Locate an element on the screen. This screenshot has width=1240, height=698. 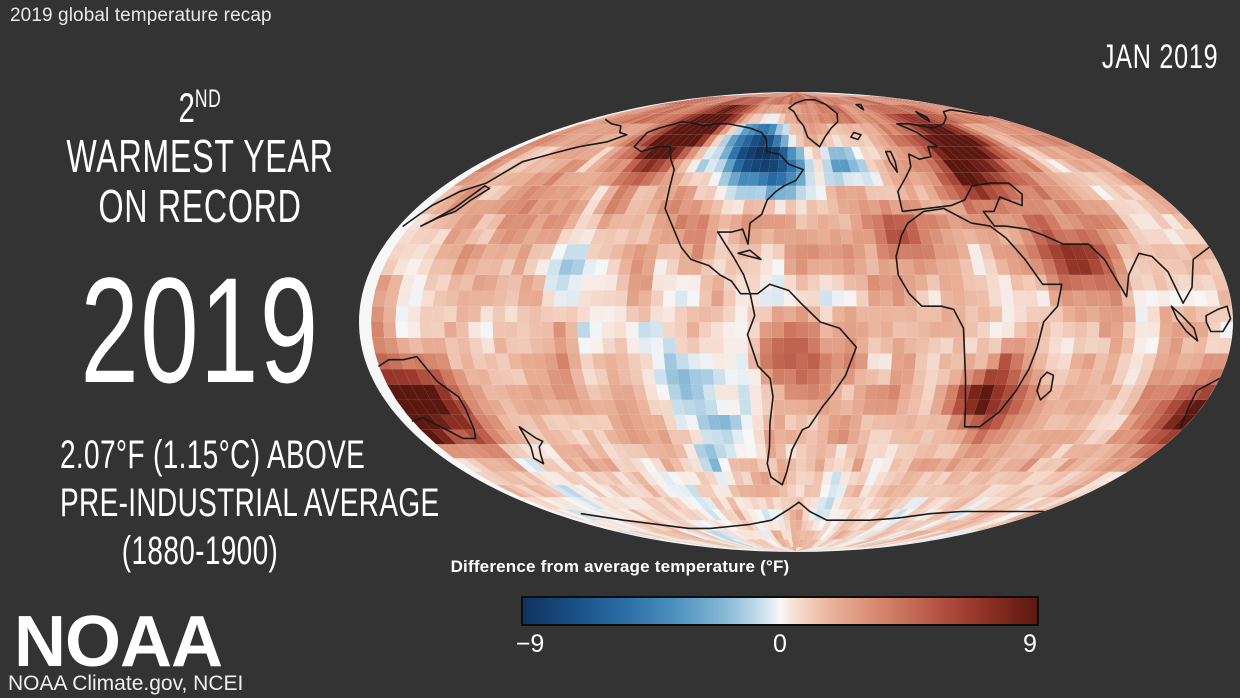
rank-line-3: ON RECORD is located at coordinates (200, 206).